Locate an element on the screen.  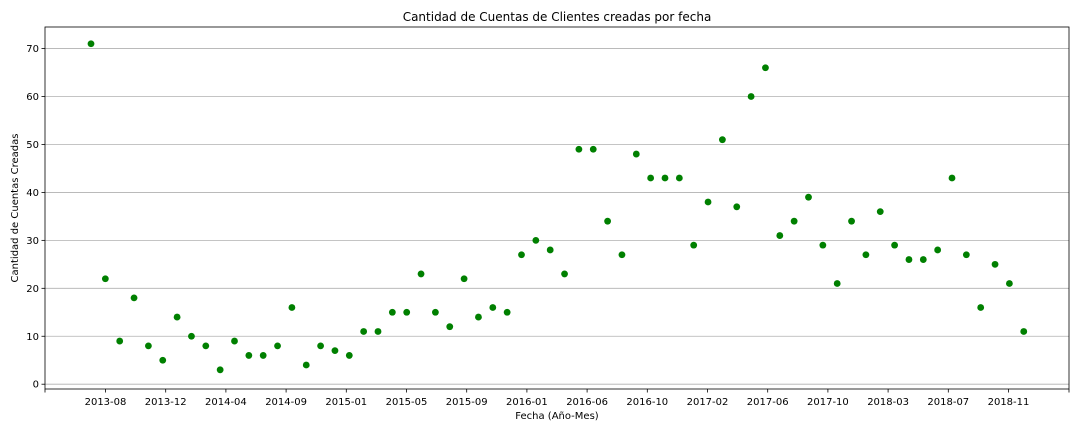
y-axis-title: Cantidad de Cuentas Creadas is located at coordinates (15, 208).